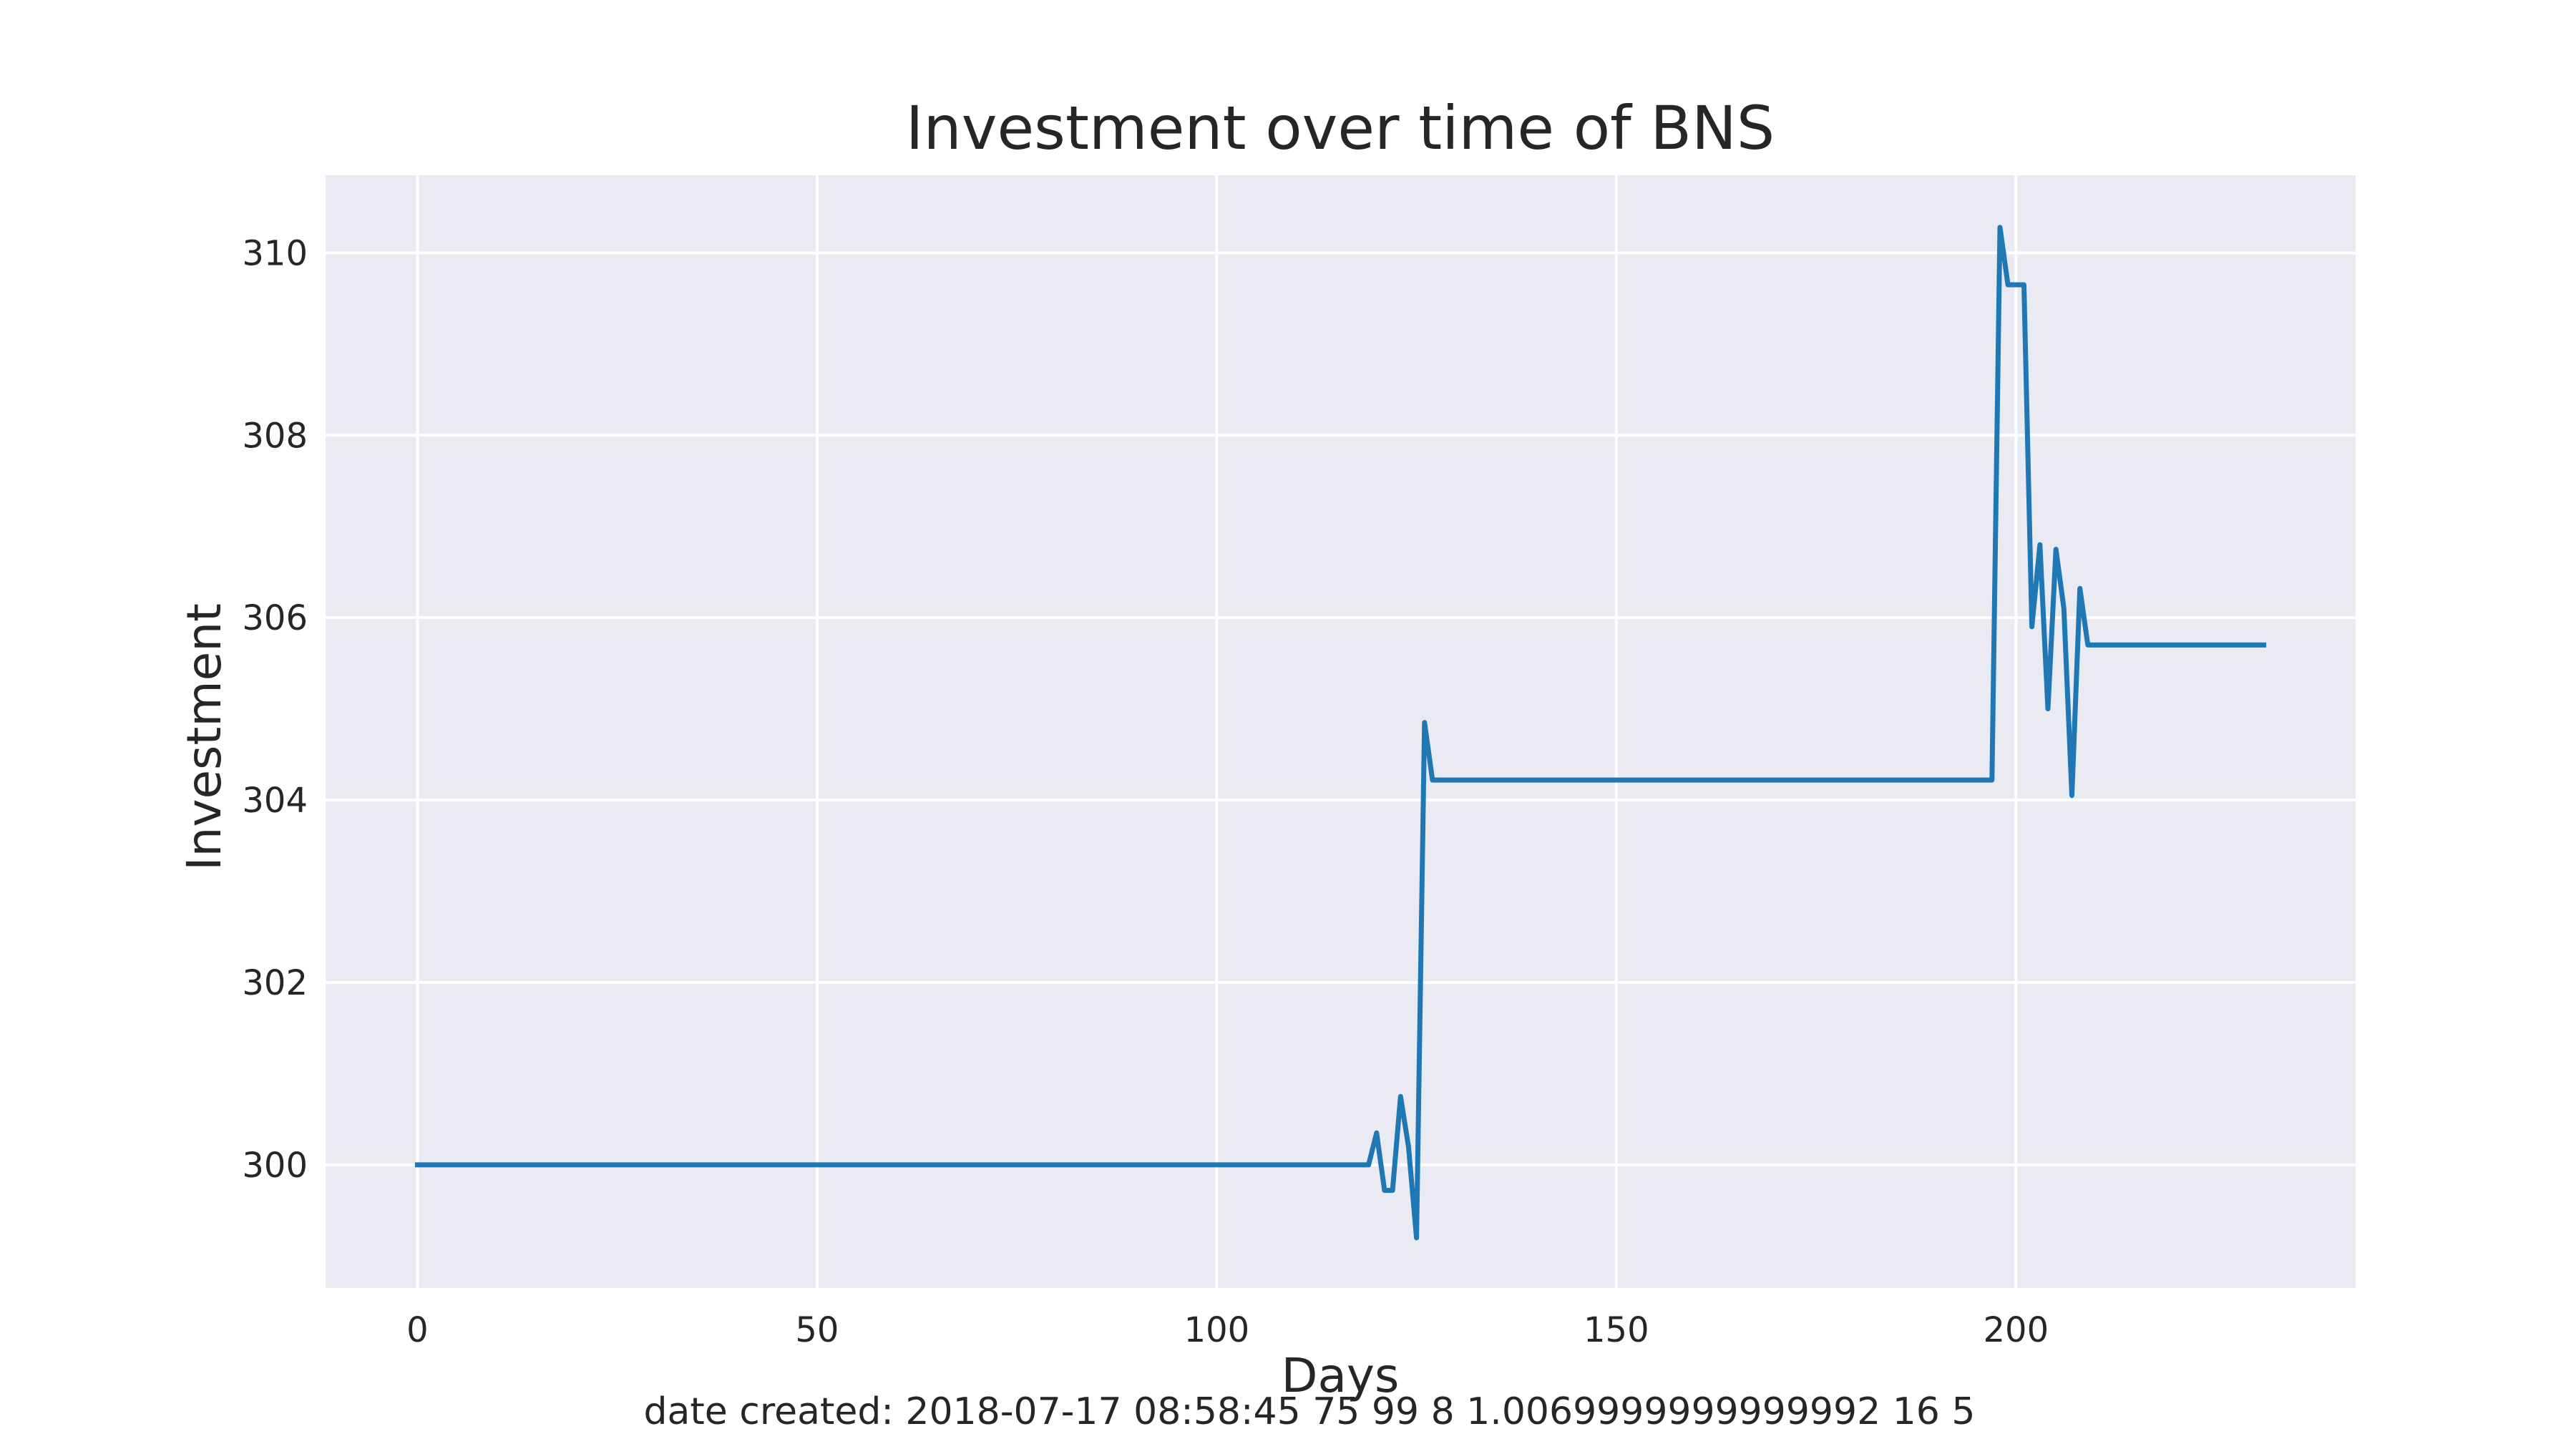 Image resolution: width=2576 pixels, height=1449 pixels. Describe the element at coordinates (204, 737) in the screenshot. I see `y-axis-label: Investment` at that location.